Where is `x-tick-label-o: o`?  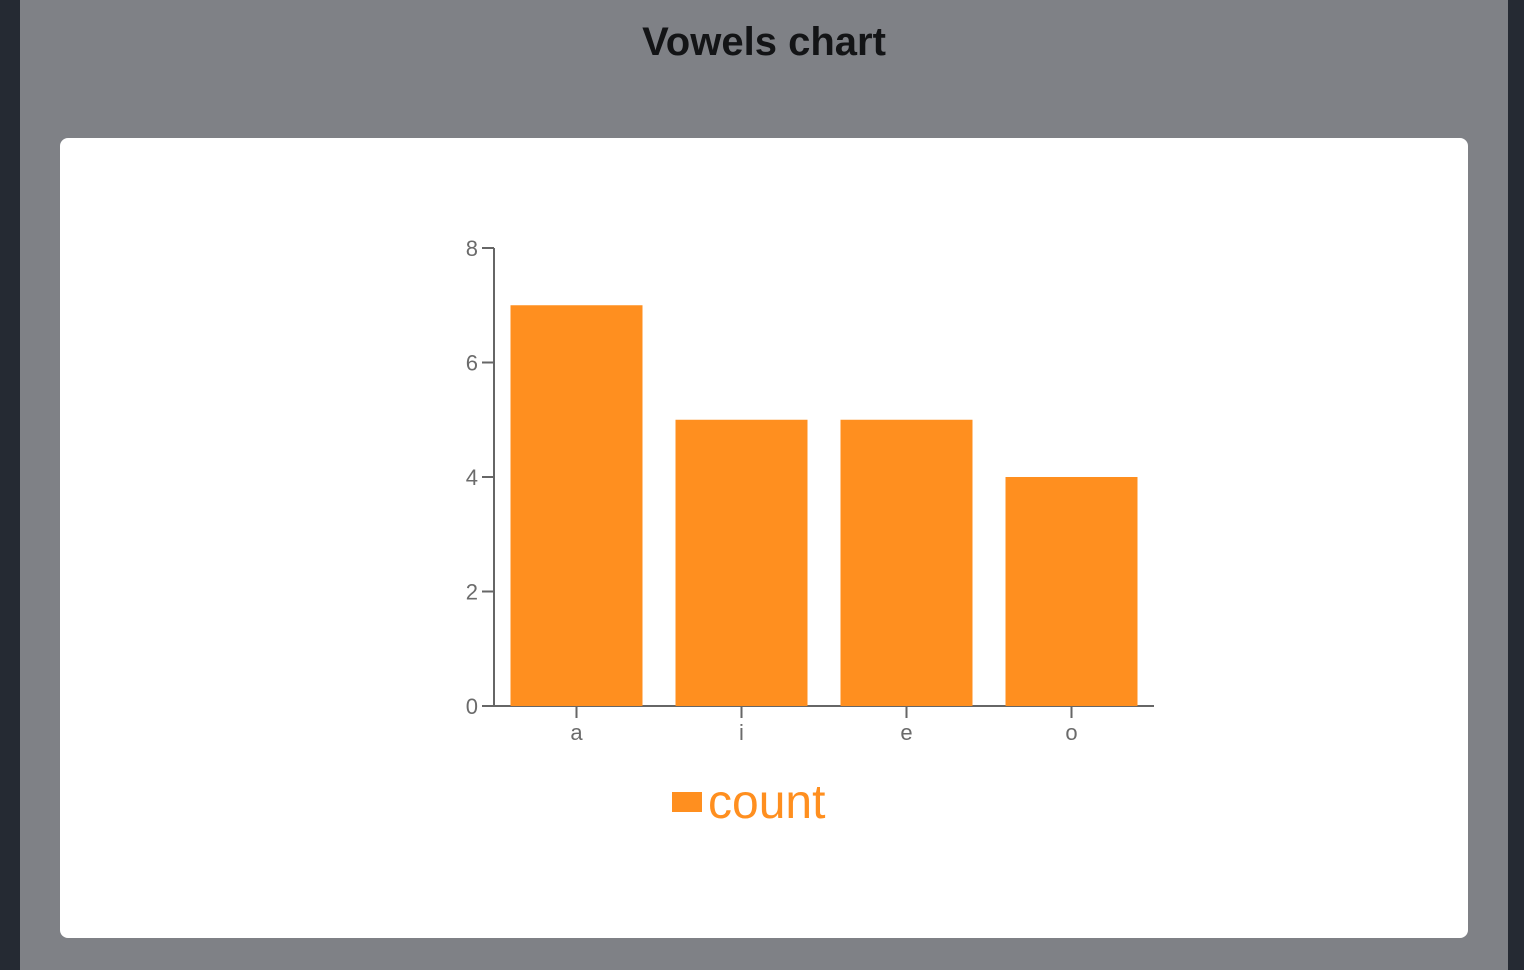 x-tick-label-o: o is located at coordinates (1071, 732).